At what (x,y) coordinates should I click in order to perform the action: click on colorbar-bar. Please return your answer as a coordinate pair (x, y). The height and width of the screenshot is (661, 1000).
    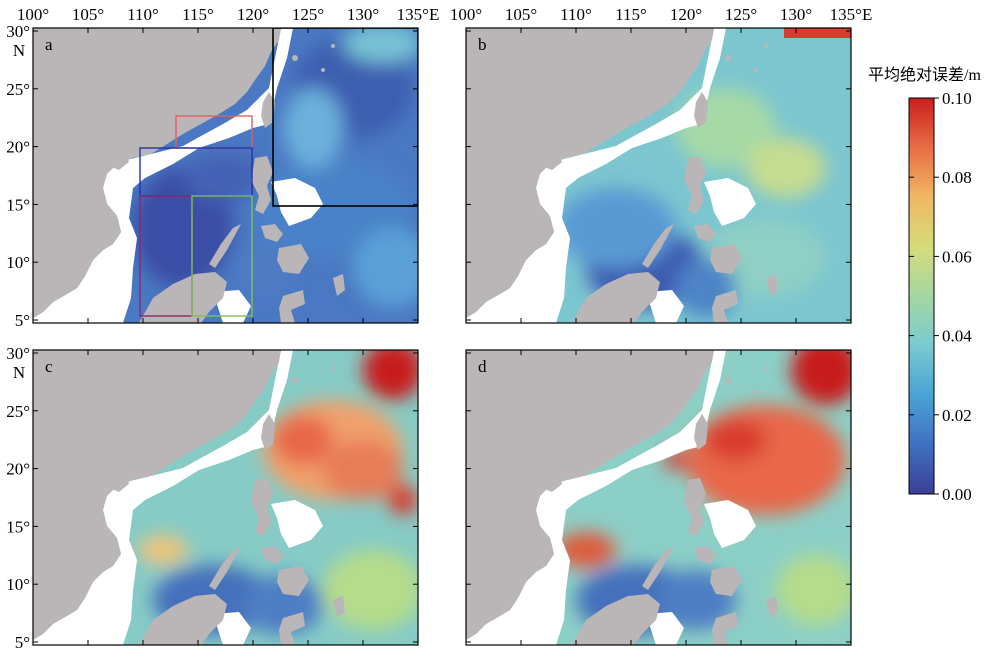
    Looking at the image, I should click on (921, 296).